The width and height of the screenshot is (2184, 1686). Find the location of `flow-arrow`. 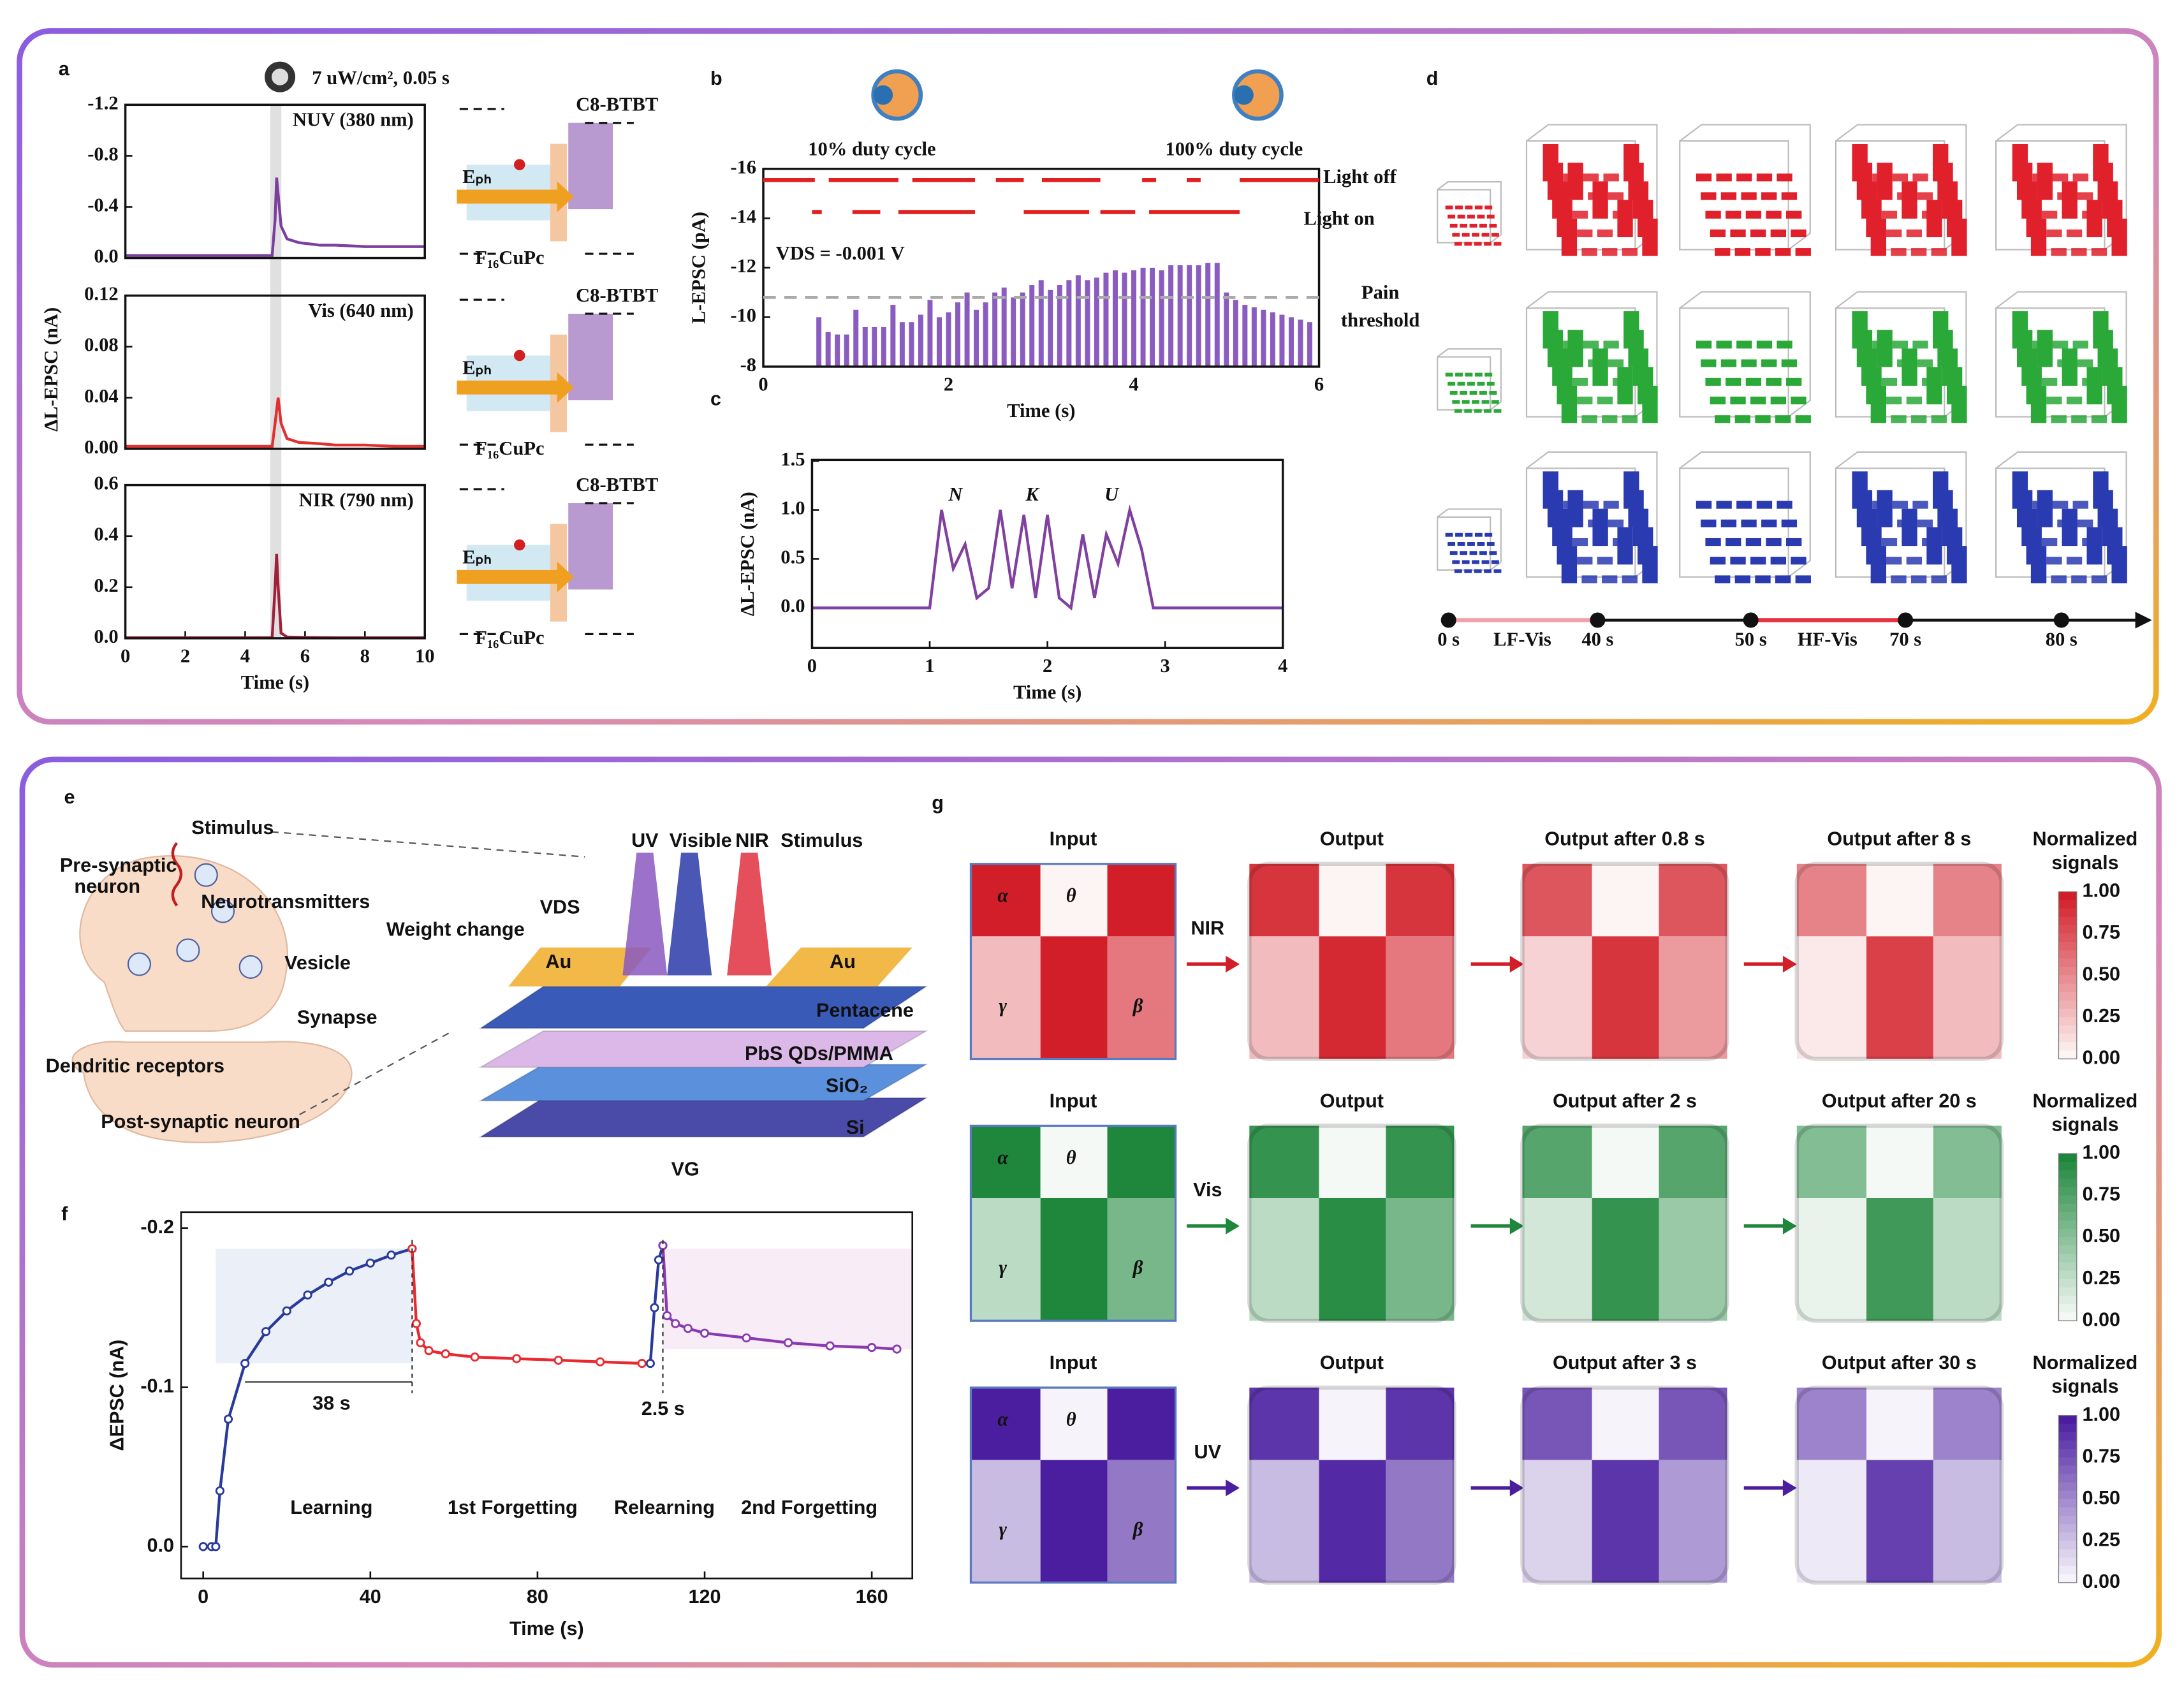

flow-arrow is located at coordinates (1517, 964).